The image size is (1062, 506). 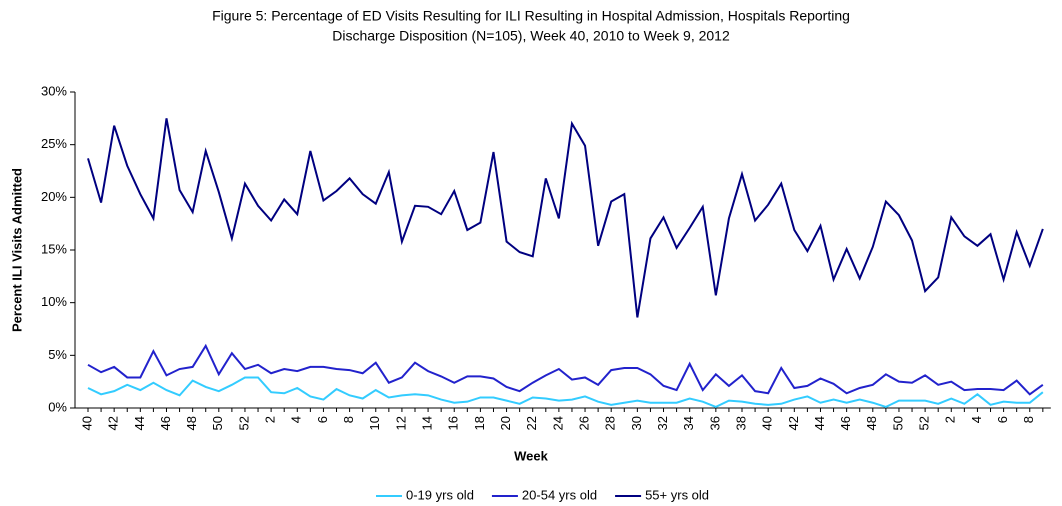 What do you see at coordinates (559, 494) in the screenshot?
I see `legend-label: 20-54 yrs old` at bounding box center [559, 494].